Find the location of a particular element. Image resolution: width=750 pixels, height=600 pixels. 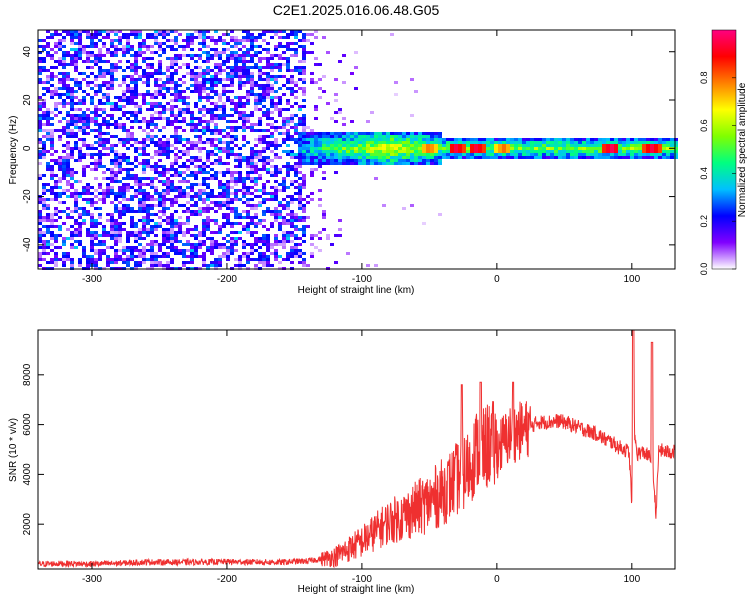

colorbar-ticks: 0.00.20.40.60.8 is located at coordinates (717, 173).